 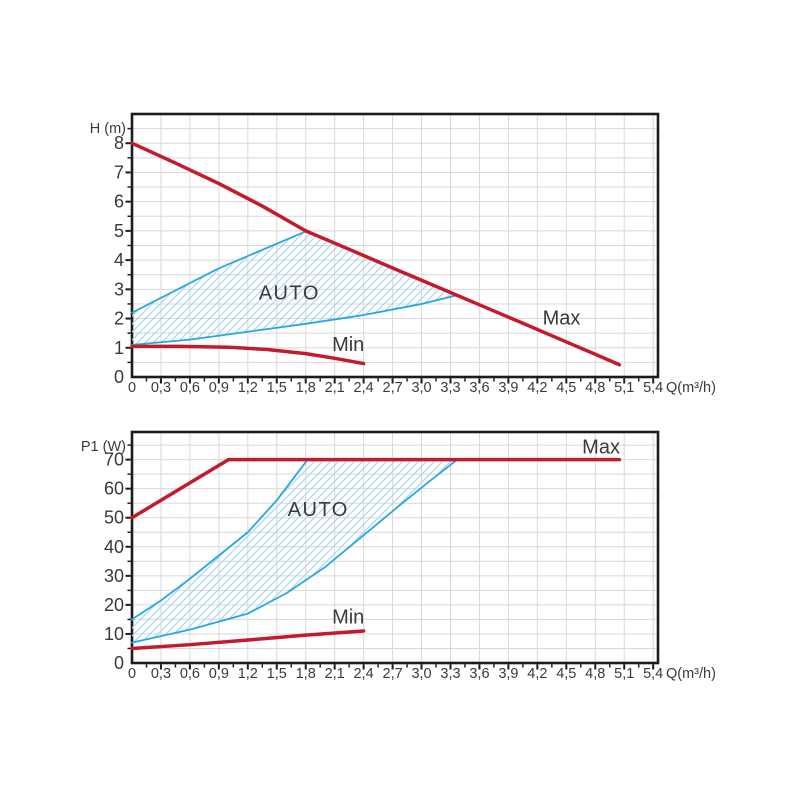 I want to click on svg-text: 10, so click(x=114, y=634).